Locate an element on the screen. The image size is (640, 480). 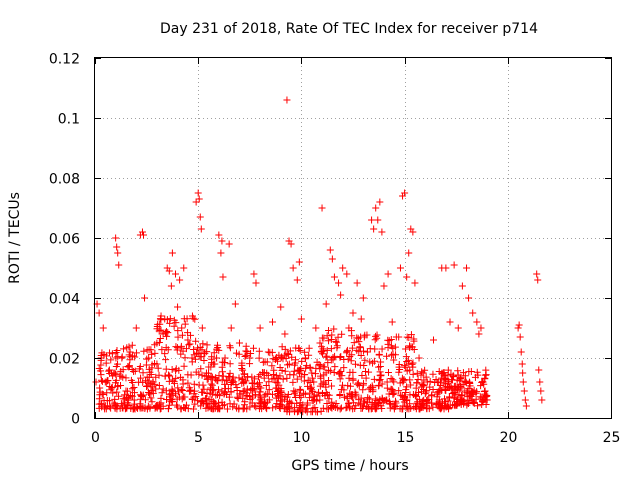
y-tick-label: 0 is located at coordinates (75, 420).